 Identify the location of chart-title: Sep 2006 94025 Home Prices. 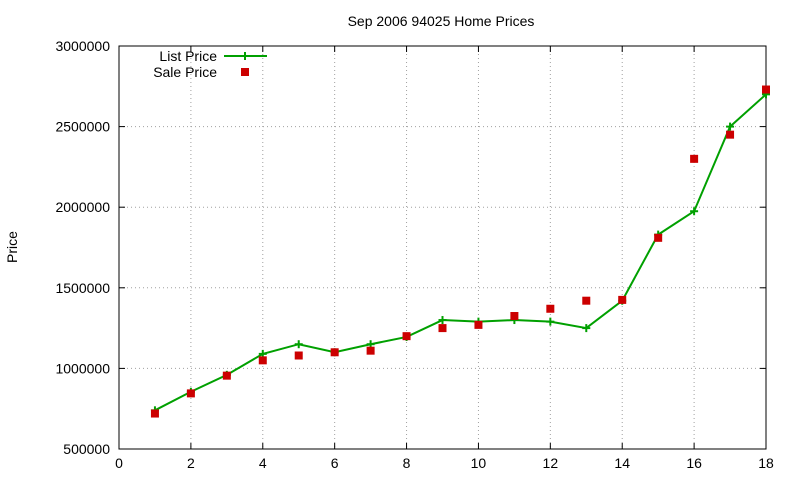
(441, 21).